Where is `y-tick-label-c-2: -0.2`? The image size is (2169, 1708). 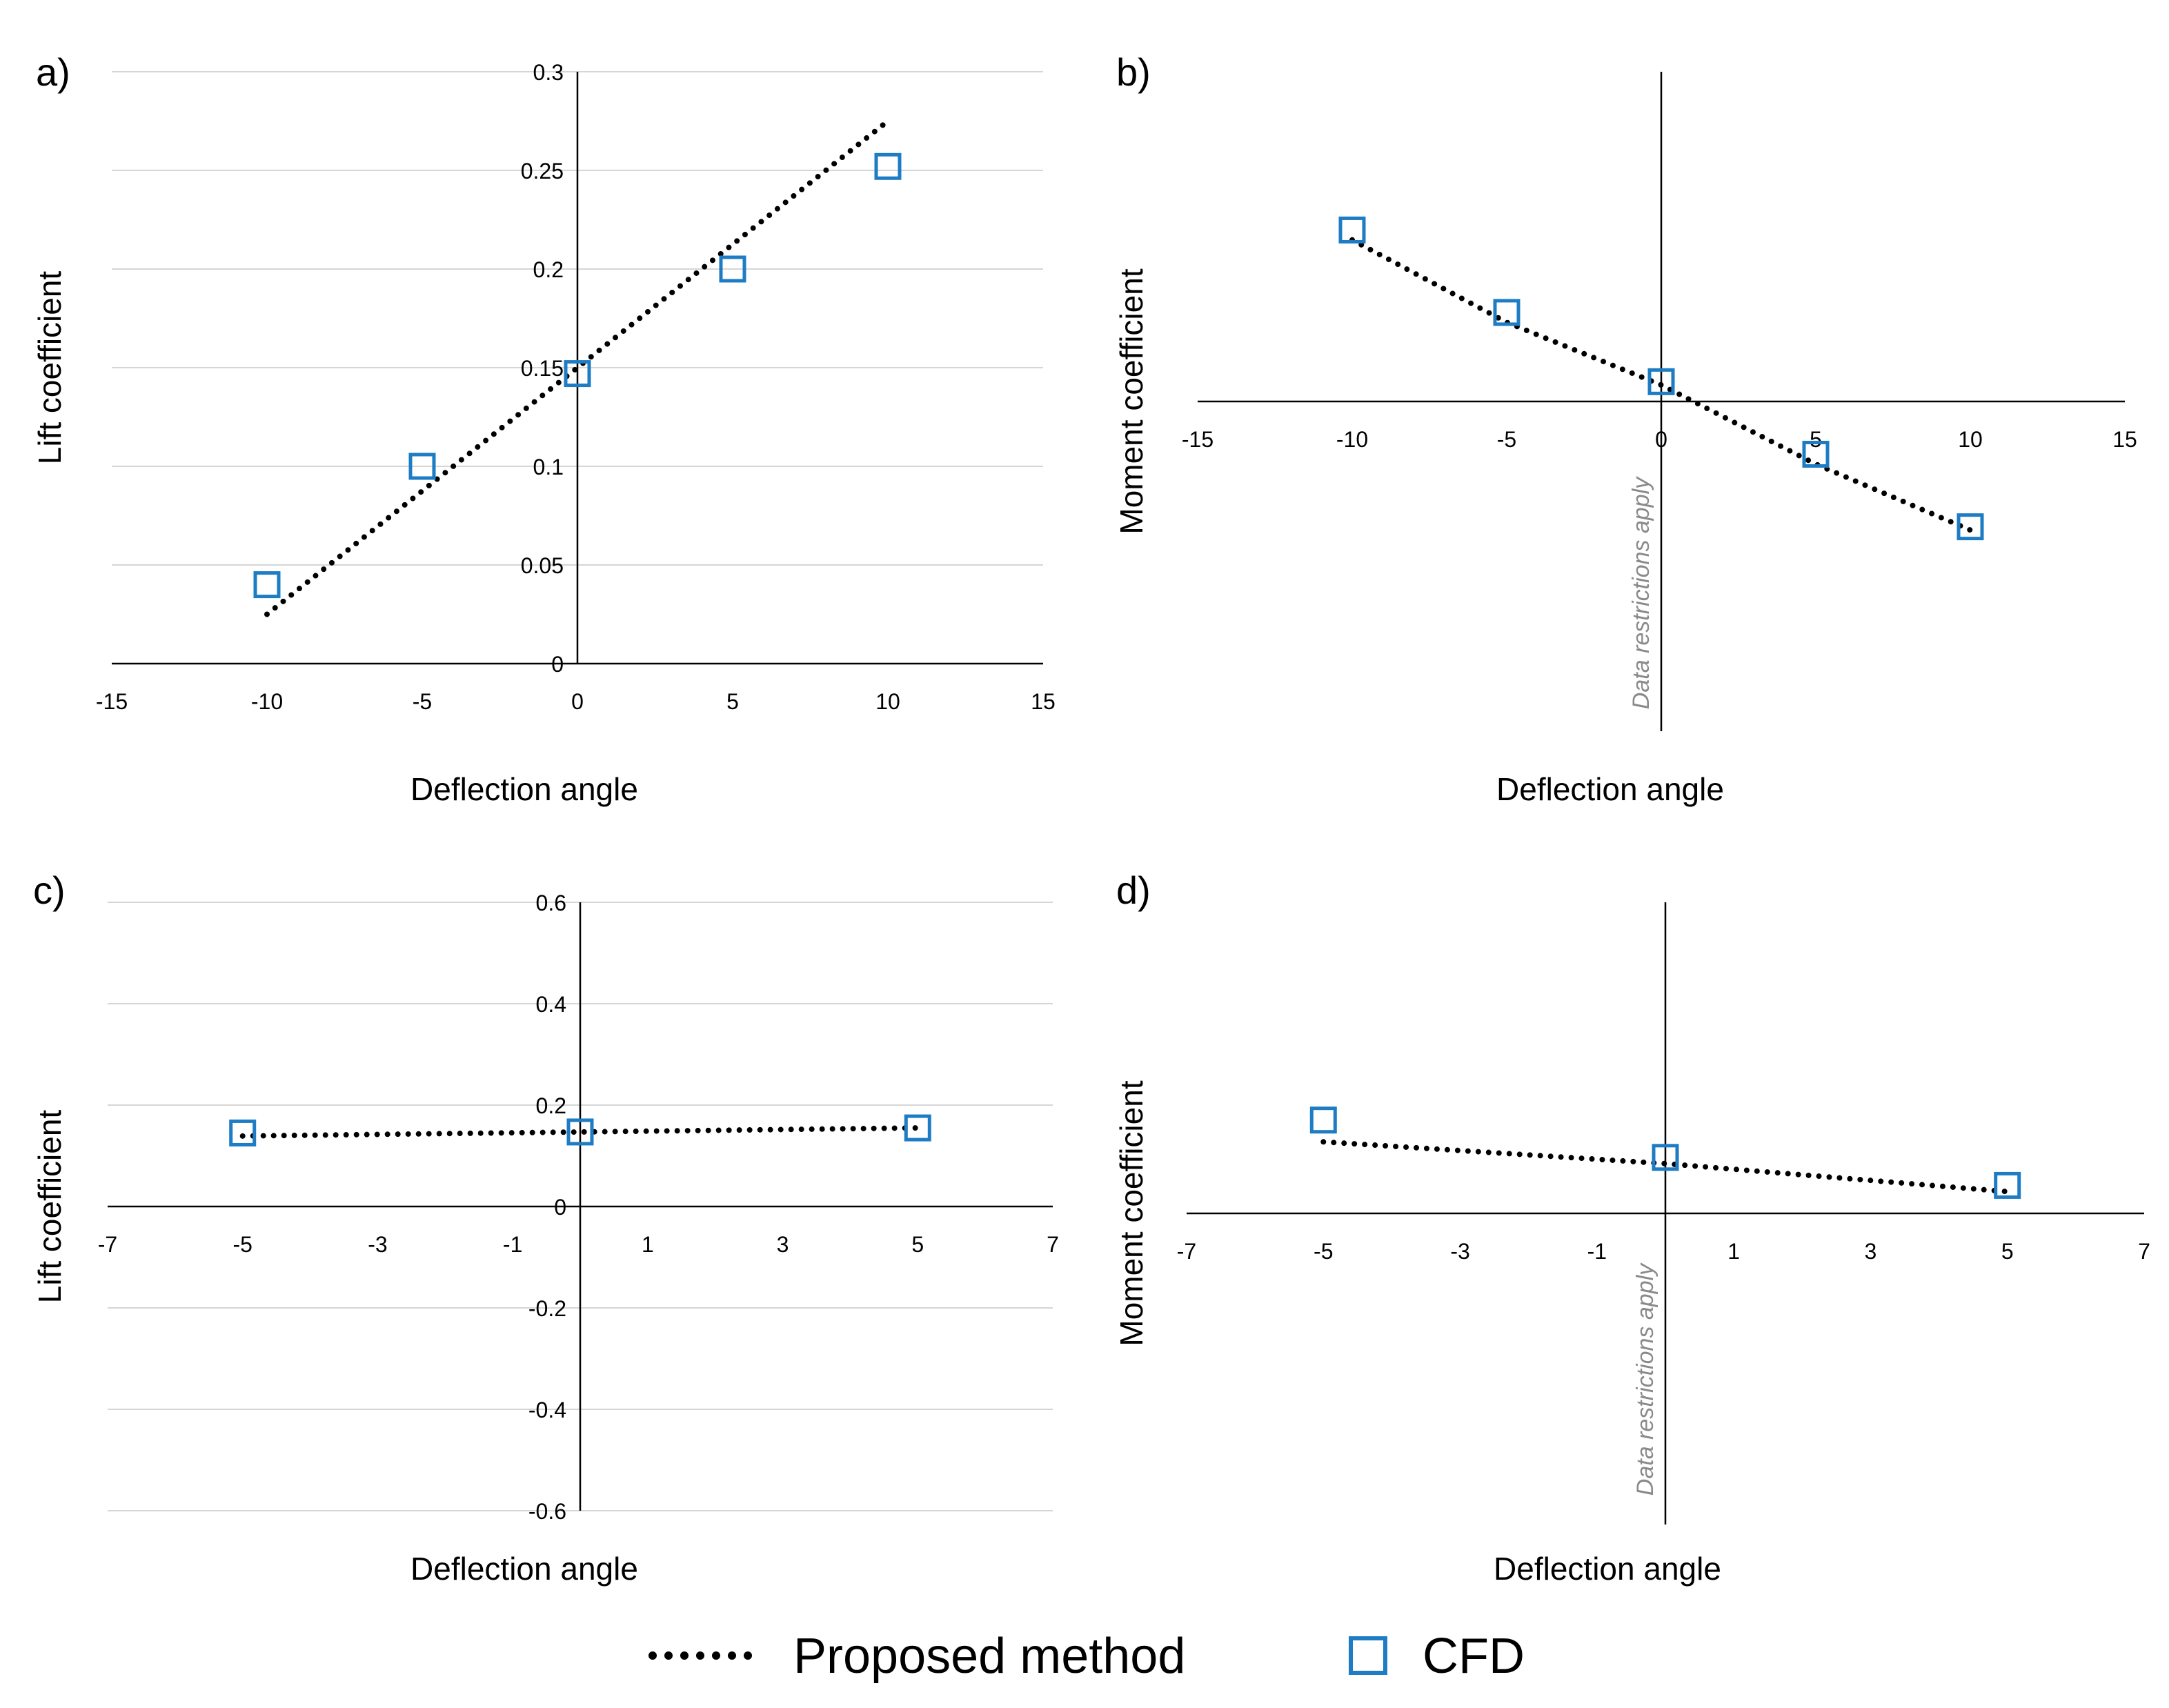 y-tick-label-c-2: -0.2 is located at coordinates (547, 1308).